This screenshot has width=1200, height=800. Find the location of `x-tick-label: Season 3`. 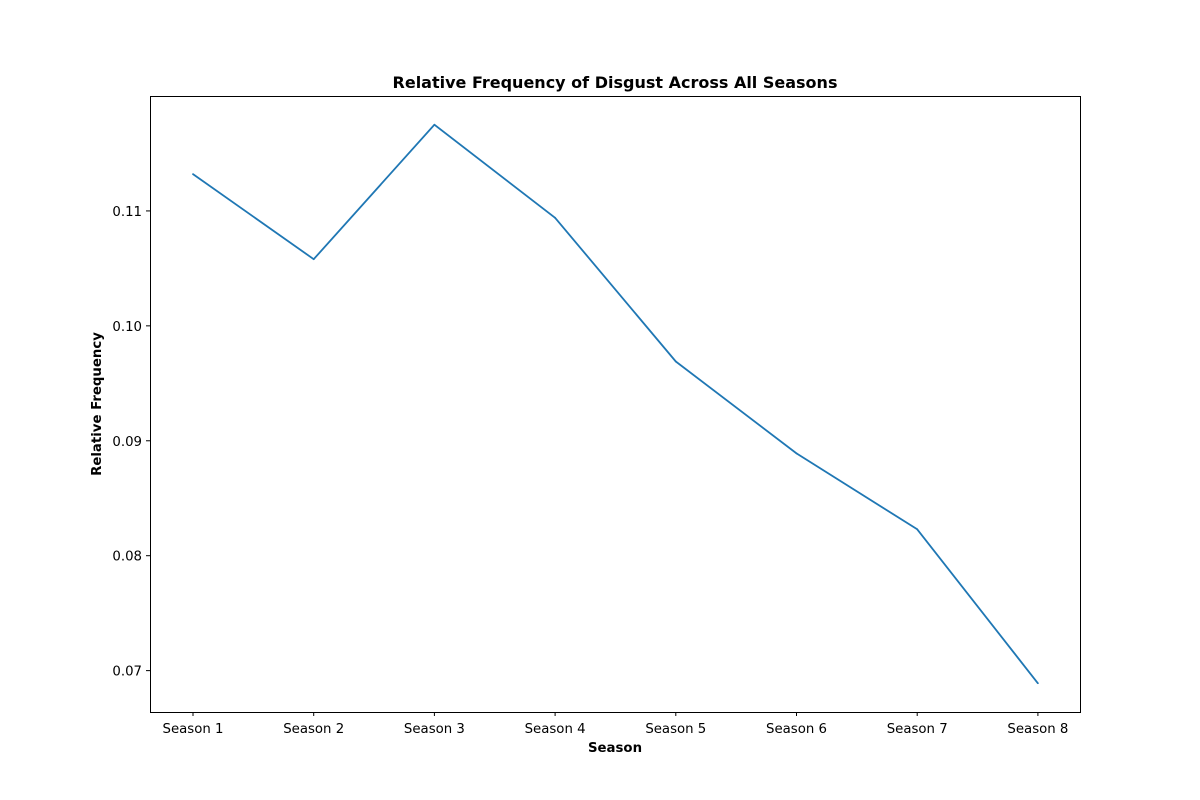

x-tick-label: Season 3 is located at coordinates (434, 729).